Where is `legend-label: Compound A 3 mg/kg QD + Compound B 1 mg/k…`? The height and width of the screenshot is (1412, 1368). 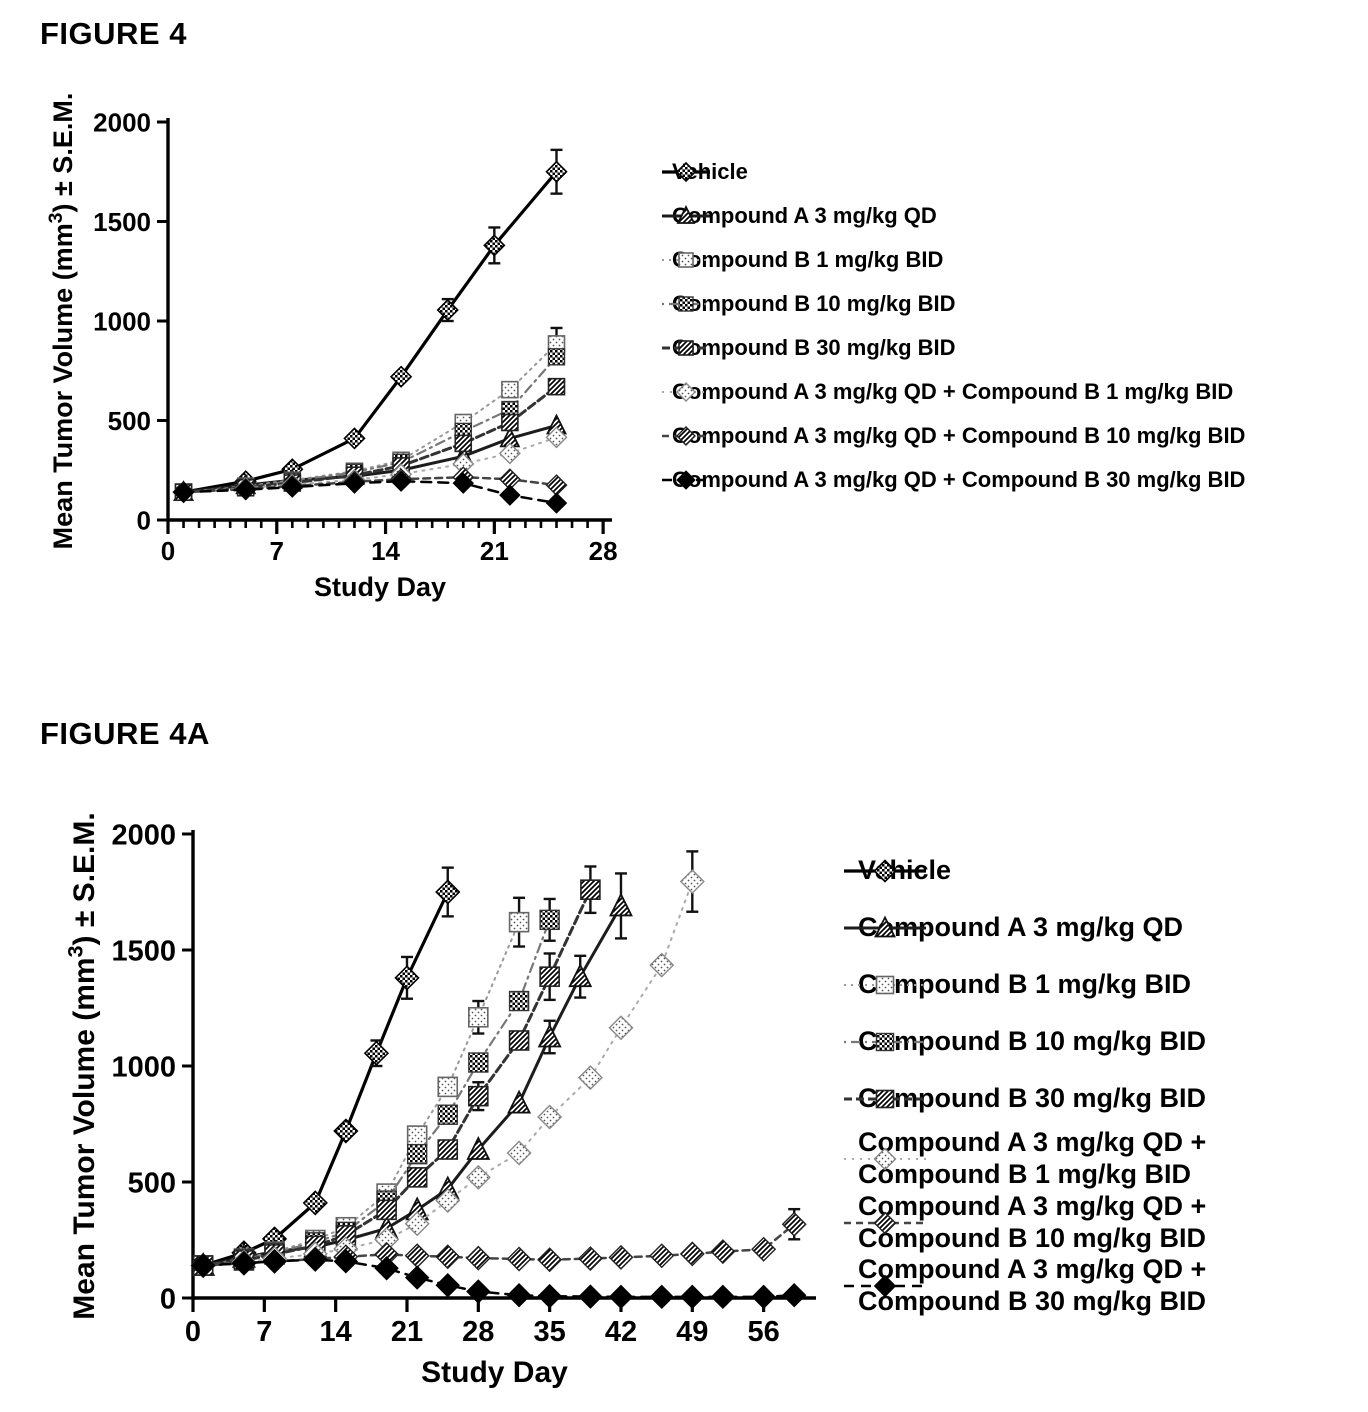 legend-label: Compound A 3 mg/kg QD + Compound B 1 mg/k… is located at coordinates (1032, 1158).